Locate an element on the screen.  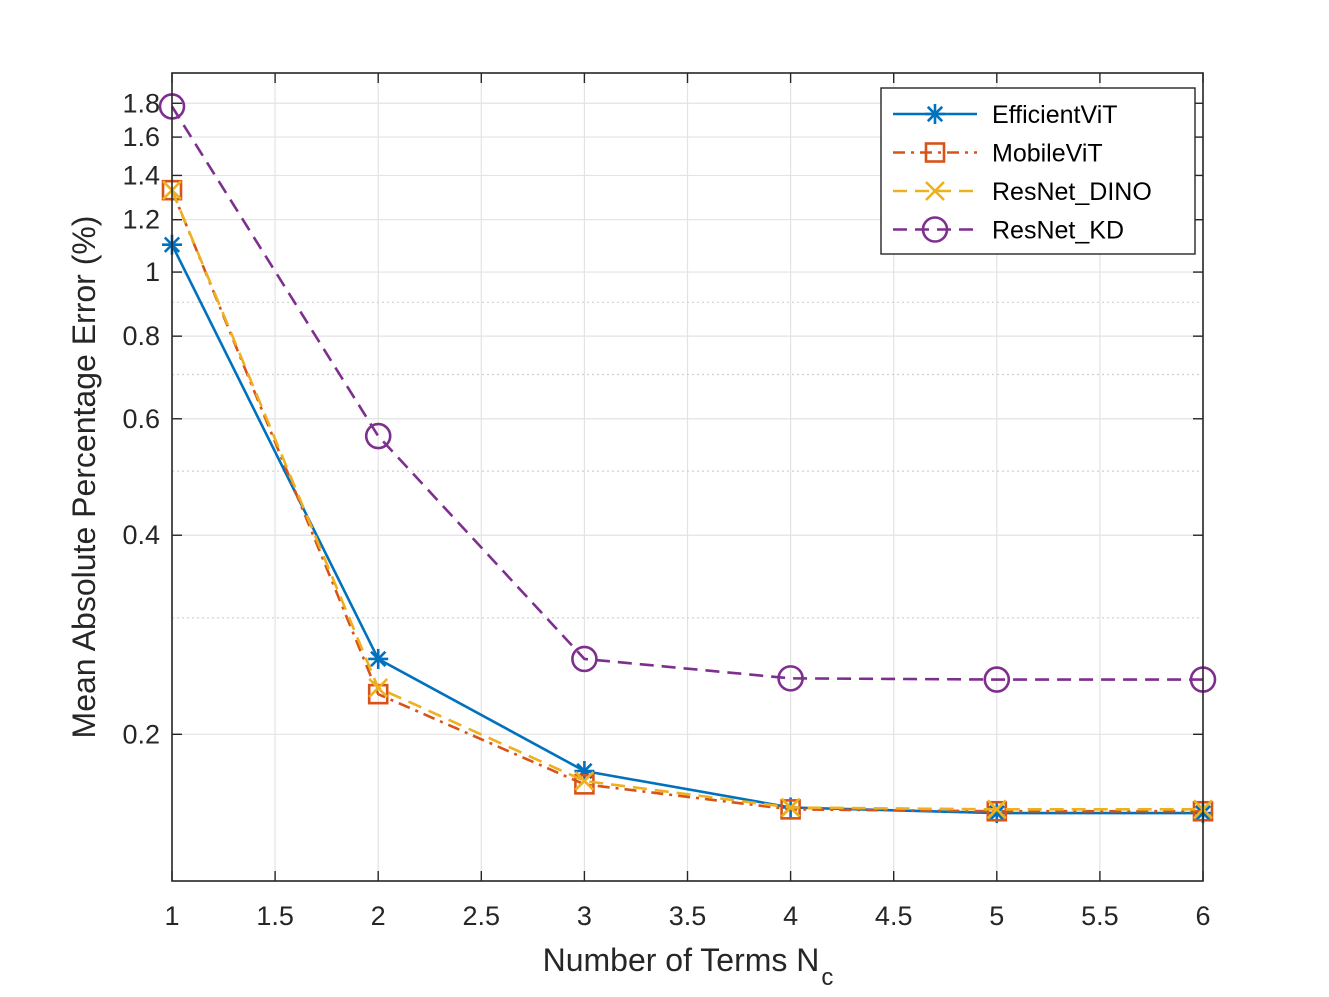
legend-entry: ResNet_KD is located at coordinates (1008, 230).